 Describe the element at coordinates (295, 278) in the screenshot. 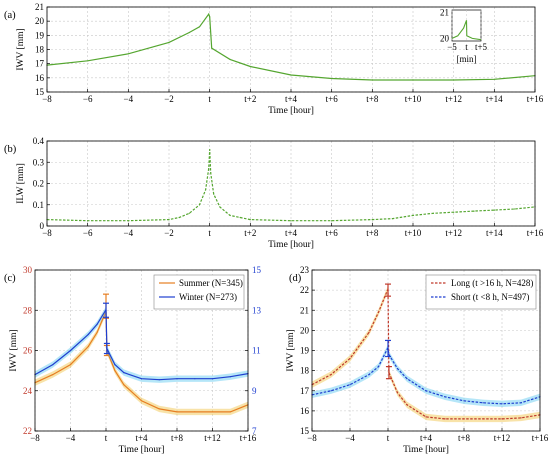

I see `panel-label: (d)` at that location.